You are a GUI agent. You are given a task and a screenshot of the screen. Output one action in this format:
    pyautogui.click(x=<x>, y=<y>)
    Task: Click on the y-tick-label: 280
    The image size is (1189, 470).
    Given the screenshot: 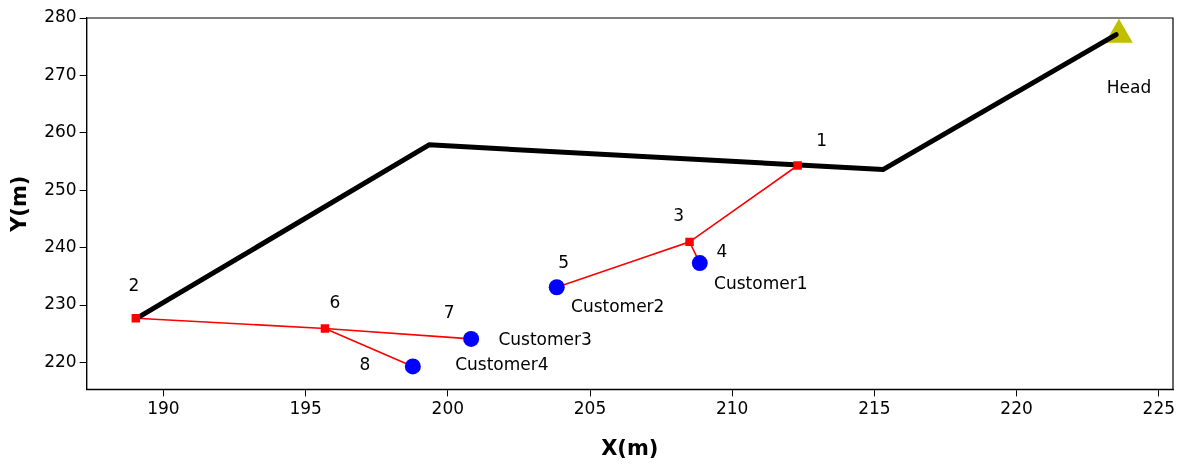 What is the action you would take?
    pyautogui.click(x=60, y=16)
    